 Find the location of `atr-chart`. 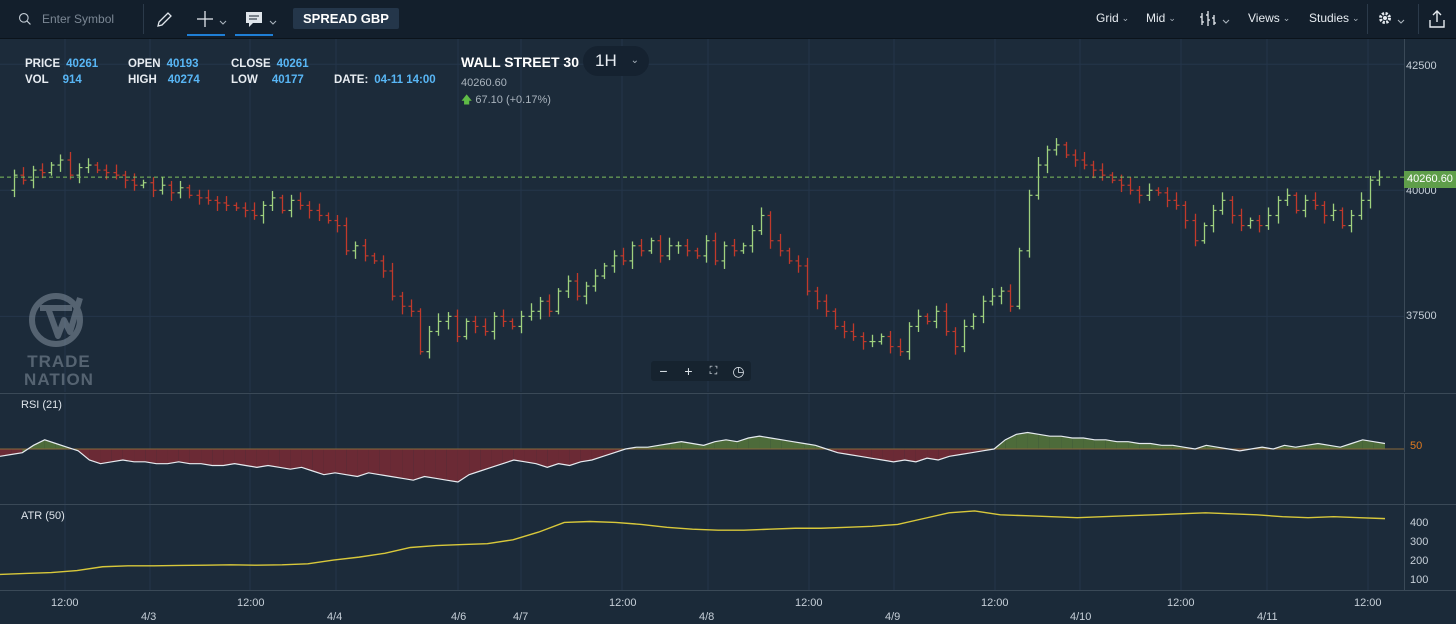

atr-chart is located at coordinates (702, 547).